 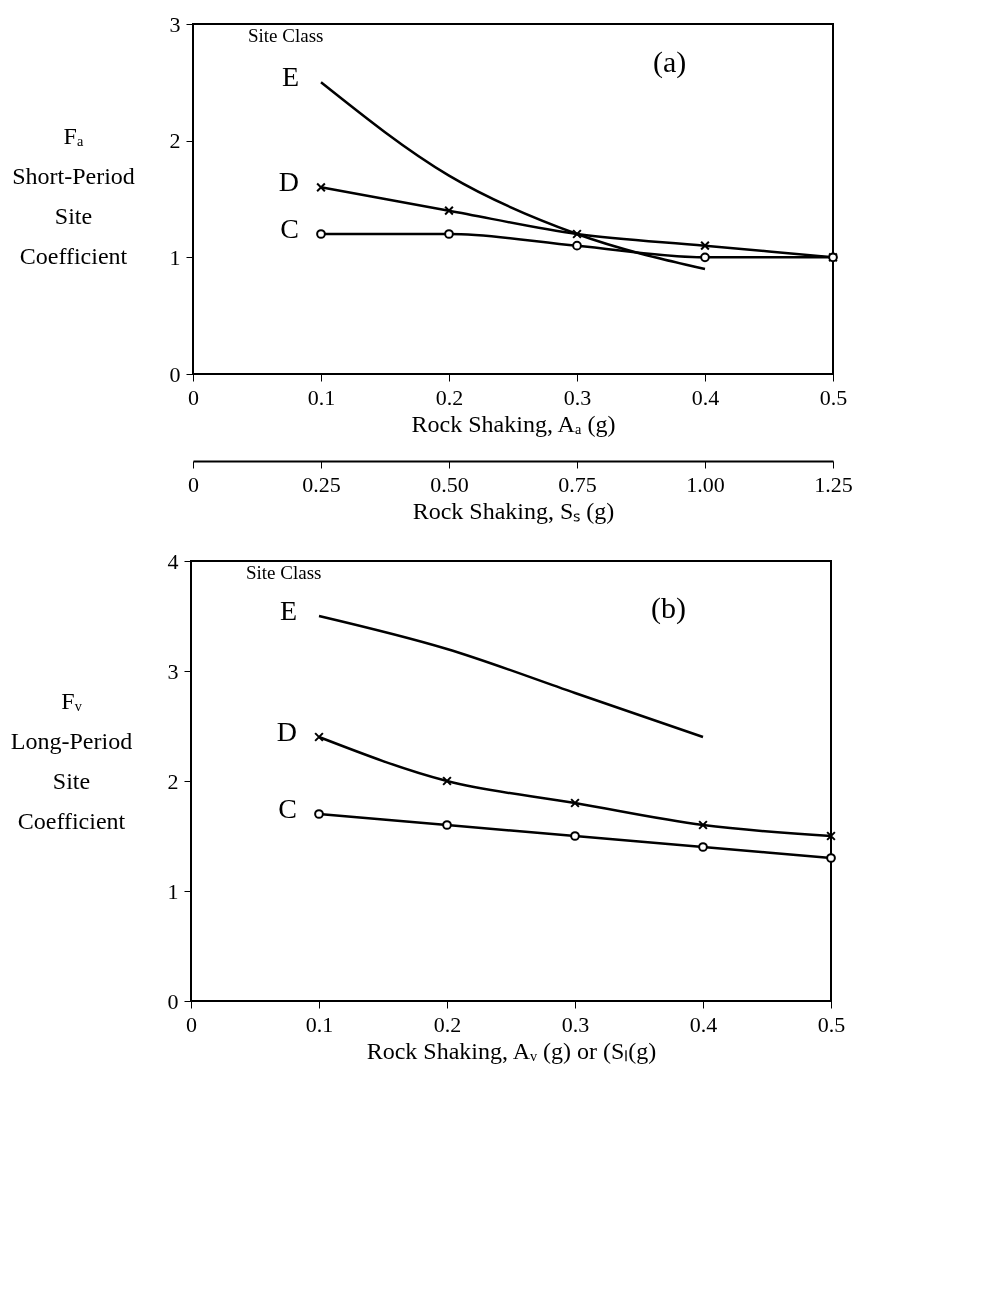 What do you see at coordinates (513, 423) in the screenshot?
I see `x-axis-title: Rock Shaking, Aₐ (g)` at bounding box center [513, 423].